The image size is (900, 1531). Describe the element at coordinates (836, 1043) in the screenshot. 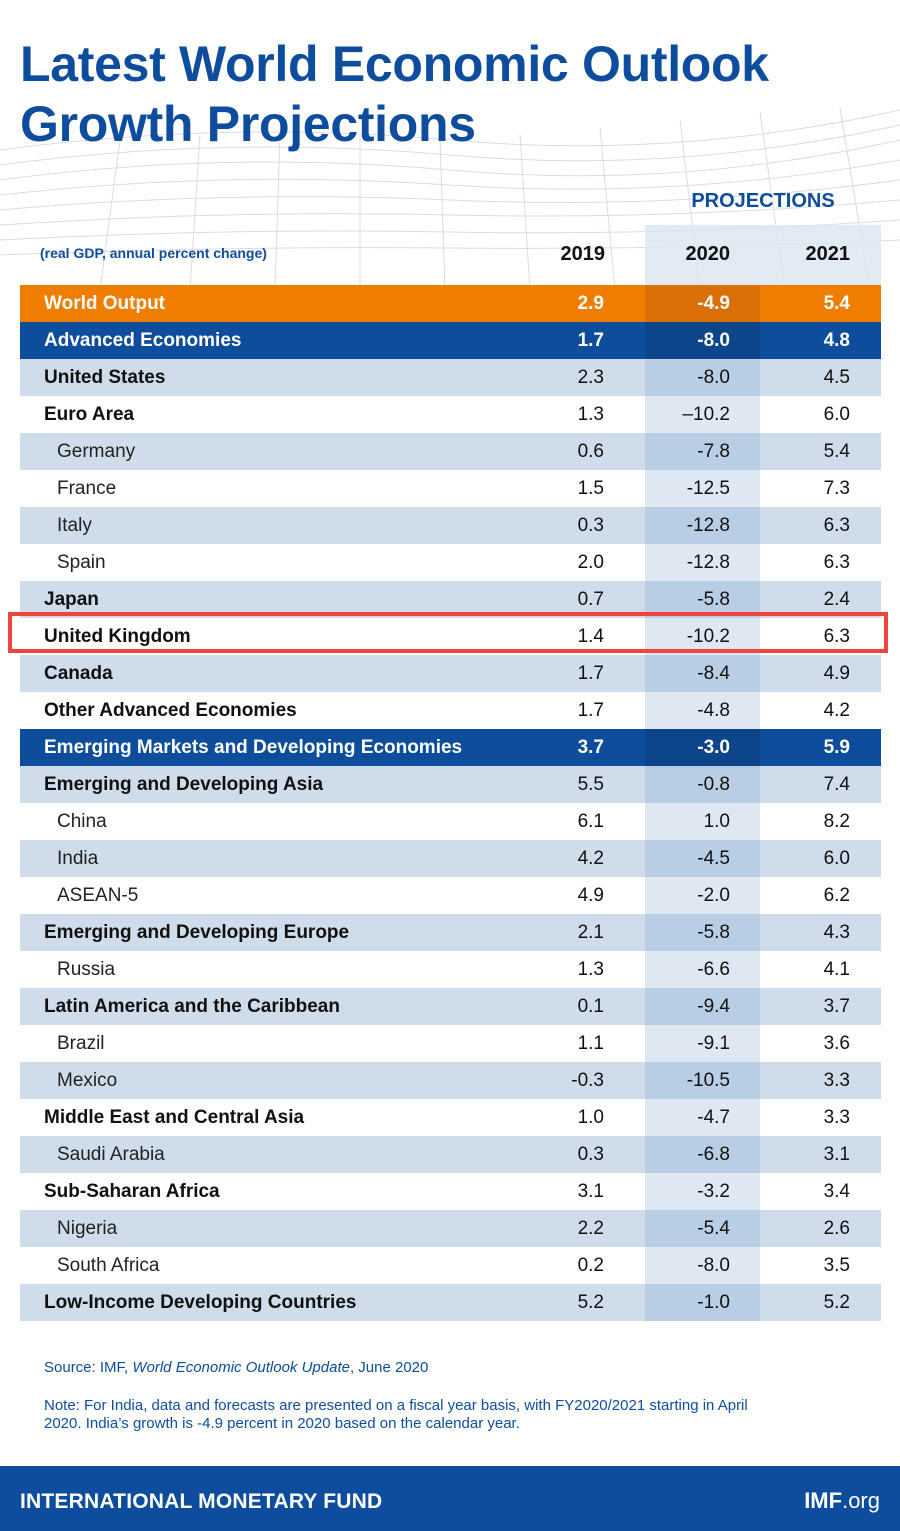

I see `value-2021: 3.6` at that location.